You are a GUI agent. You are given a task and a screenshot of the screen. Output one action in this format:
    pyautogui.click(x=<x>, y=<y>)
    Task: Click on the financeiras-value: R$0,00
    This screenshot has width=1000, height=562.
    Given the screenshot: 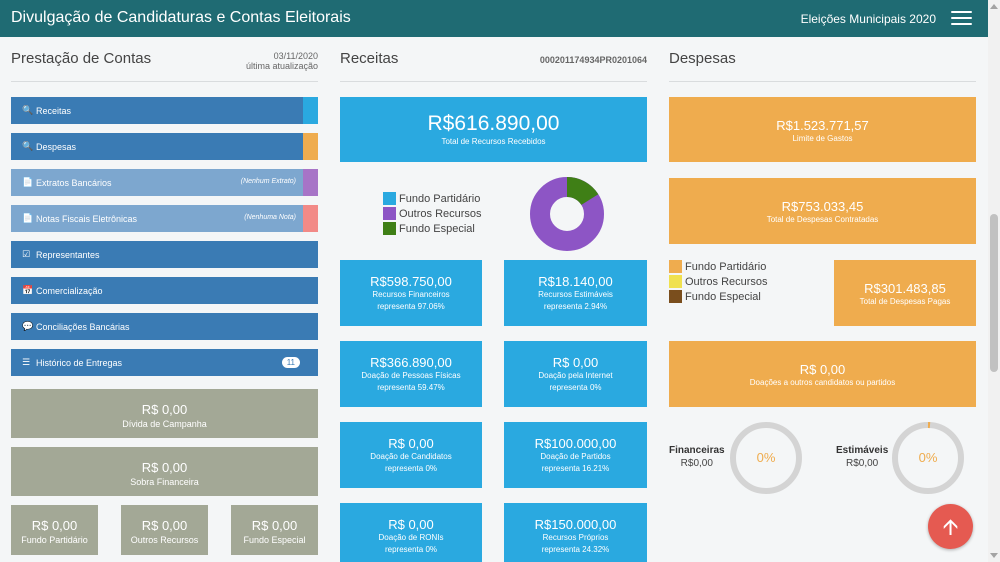 What is the action you would take?
    pyautogui.click(x=696, y=463)
    